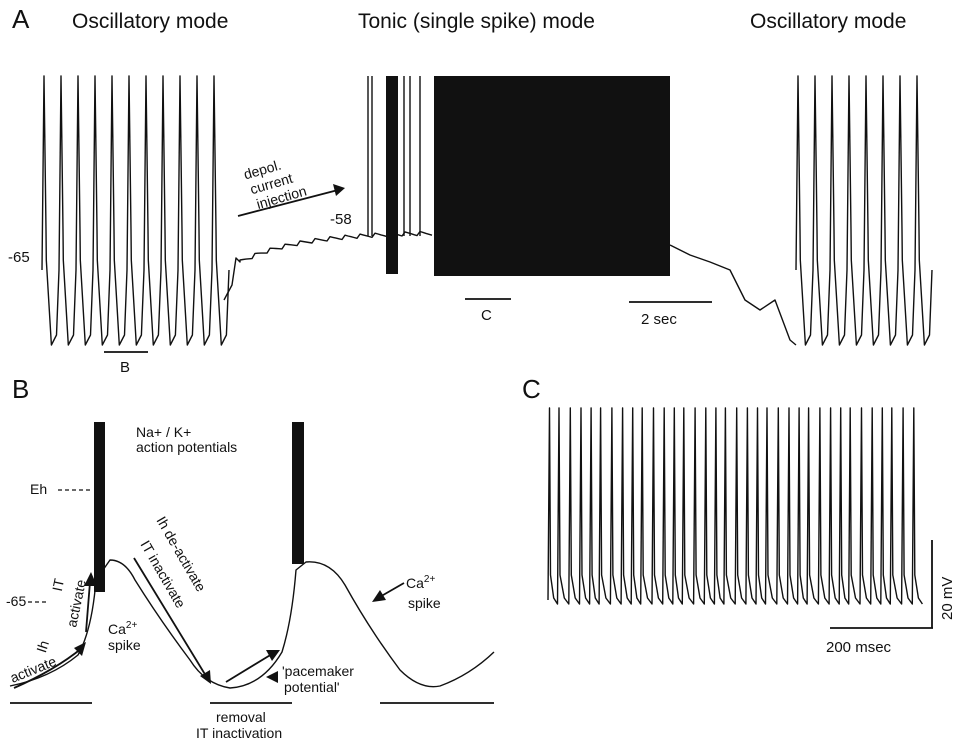  Describe the element at coordinates (58, 585) in the screenshot. I see `it-label: IT` at that location.